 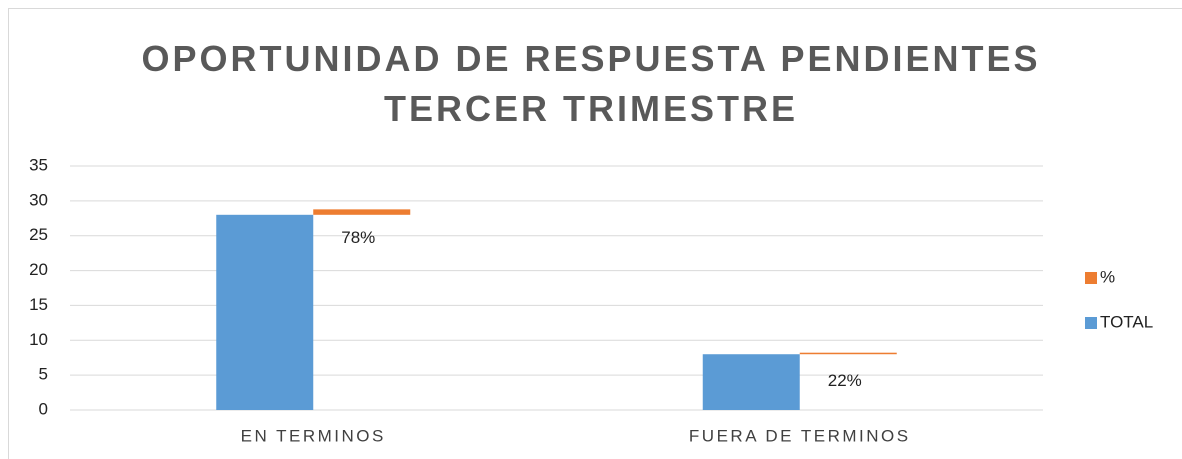 What do you see at coordinates (38, 234) in the screenshot?
I see `y-tick-label: 25` at bounding box center [38, 234].